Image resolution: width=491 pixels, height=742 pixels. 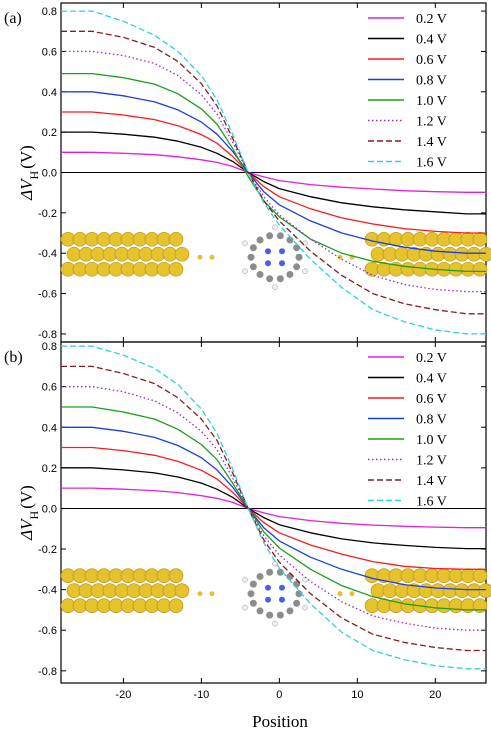 What do you see at coordinates (47, 672) in the screenshot?
I see `y-tick-label: -0.8` at bounding box center [47, 672].